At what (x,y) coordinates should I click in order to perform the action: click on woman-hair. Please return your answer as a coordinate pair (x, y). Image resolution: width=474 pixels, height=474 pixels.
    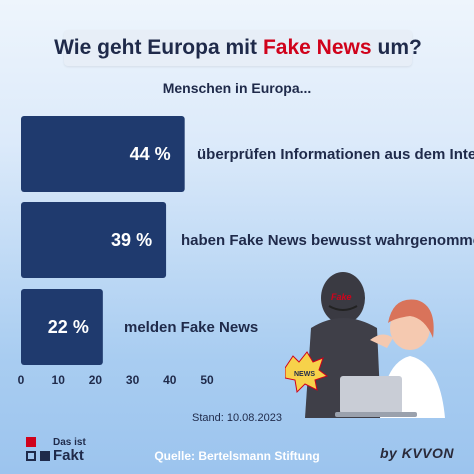
    Looking at the image, I should click on (411, 318).